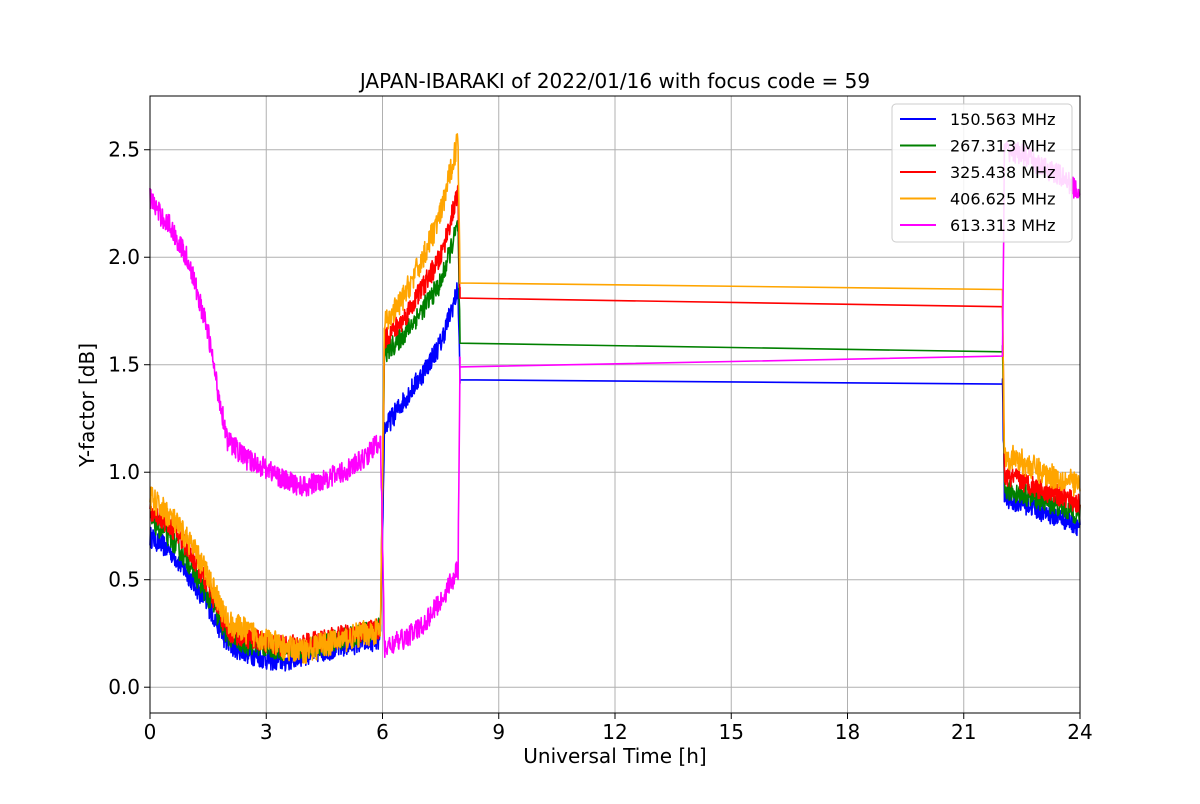 Image resolution: width=1200 pixels, height=804 pixels. I want to click on legend-label: 406.625 MHz, so click(1002, 199).